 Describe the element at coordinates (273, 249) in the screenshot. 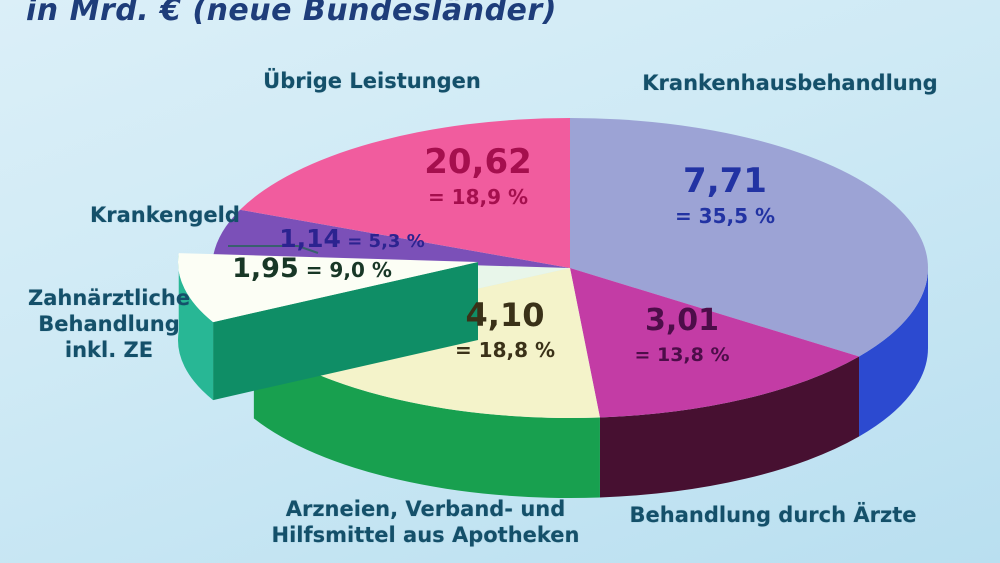

I see `krankengeld-callout-line` at that location.